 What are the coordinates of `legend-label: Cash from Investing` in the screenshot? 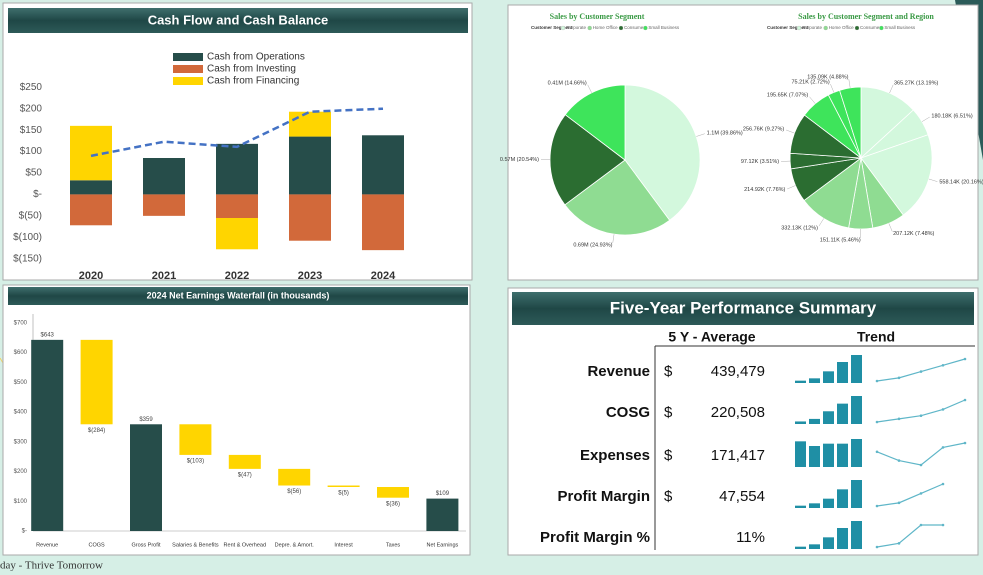 It's located at (251, 69).